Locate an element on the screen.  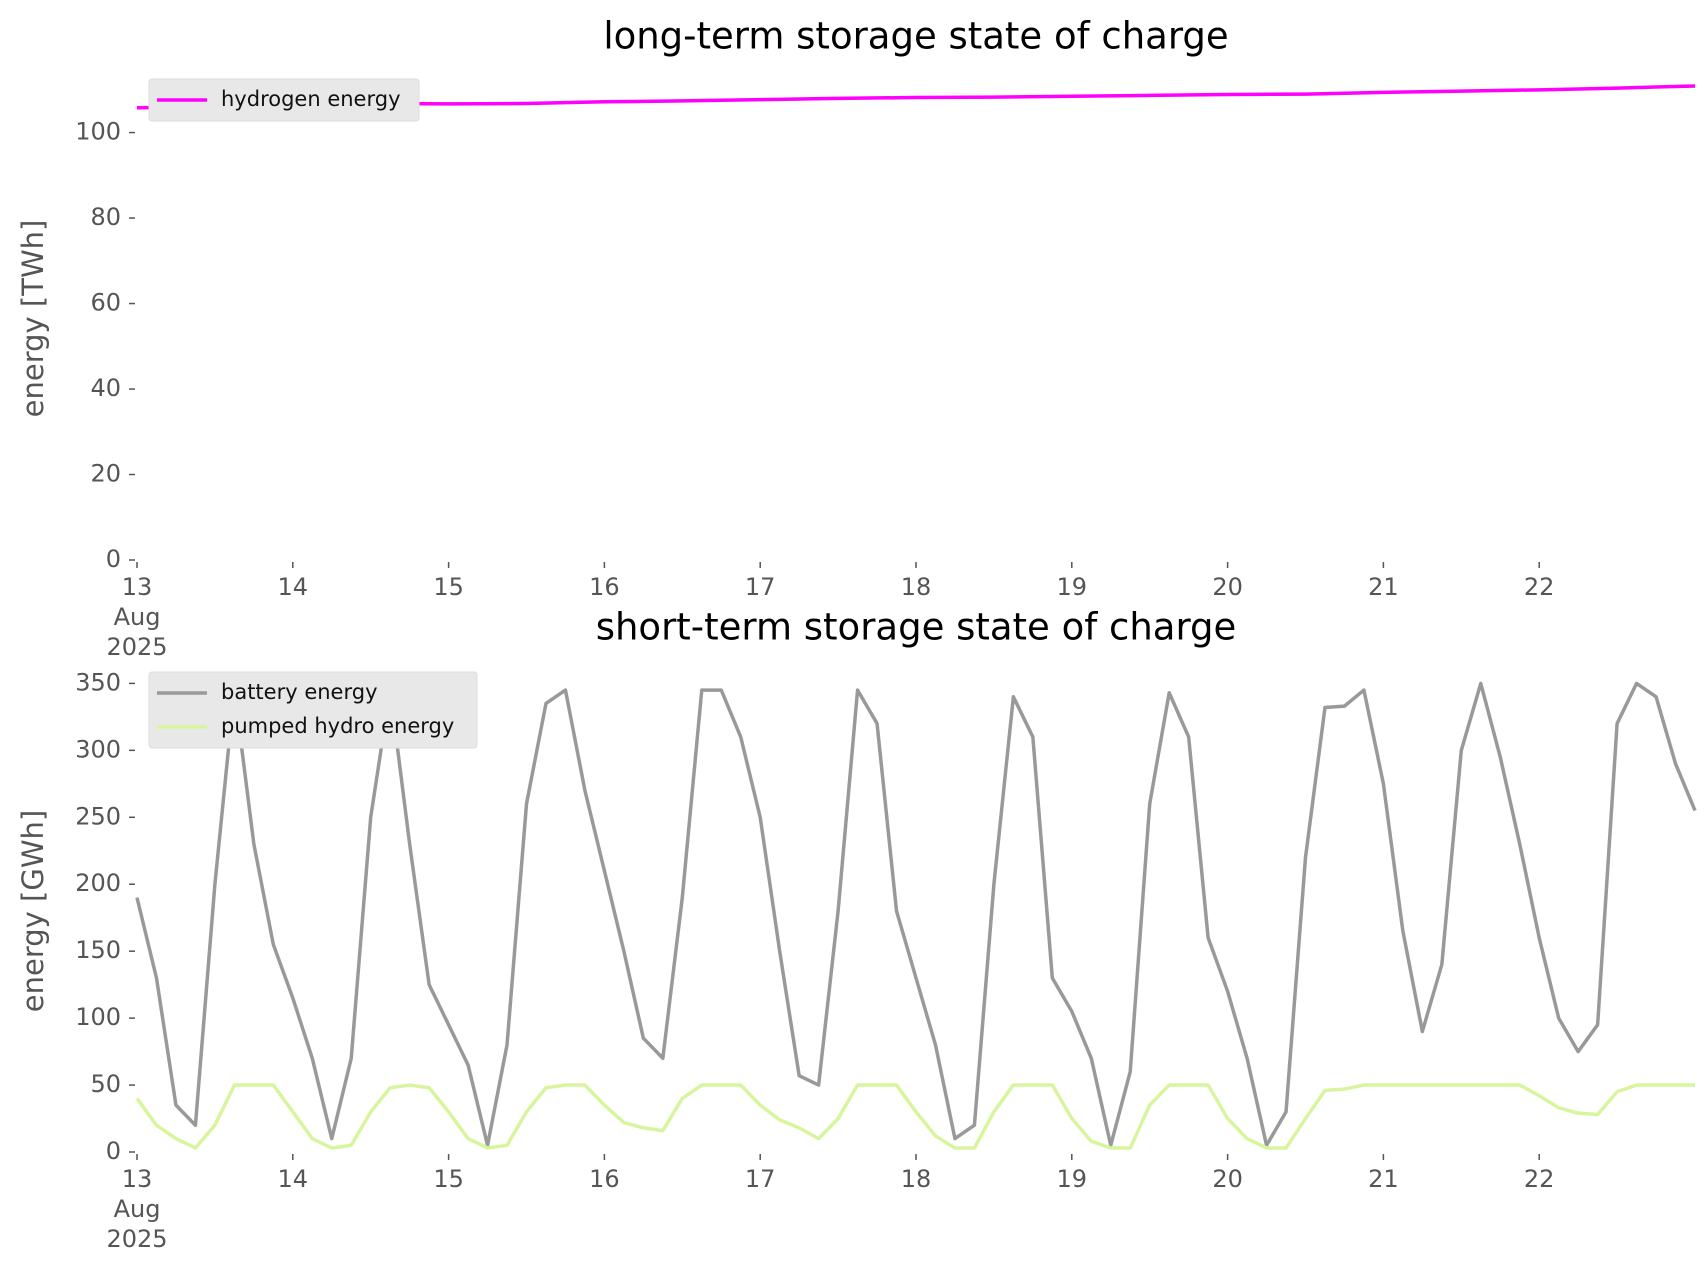
y-tick-label: 250 is located at coordinates (98, 816).